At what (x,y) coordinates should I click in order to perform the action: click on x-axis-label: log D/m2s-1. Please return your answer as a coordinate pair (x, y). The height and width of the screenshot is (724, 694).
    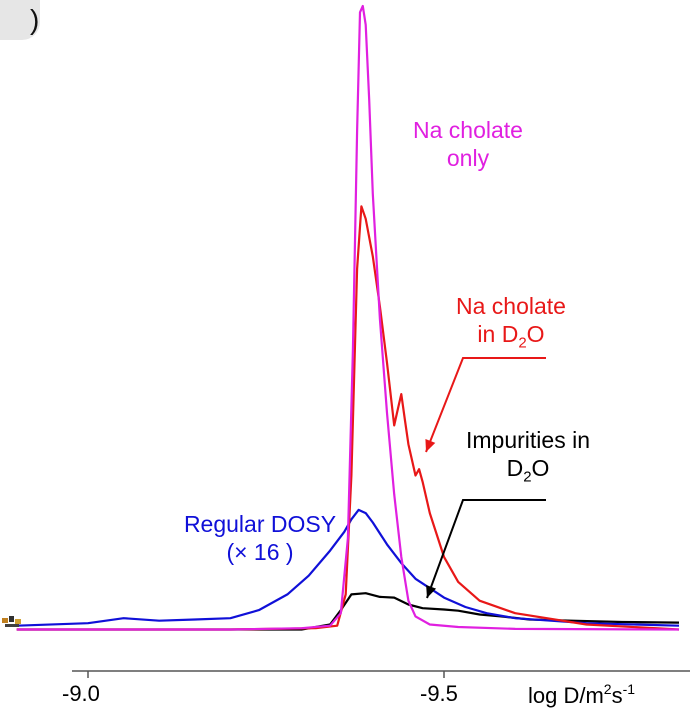
    Looking at the image, I should click on (581, 695).